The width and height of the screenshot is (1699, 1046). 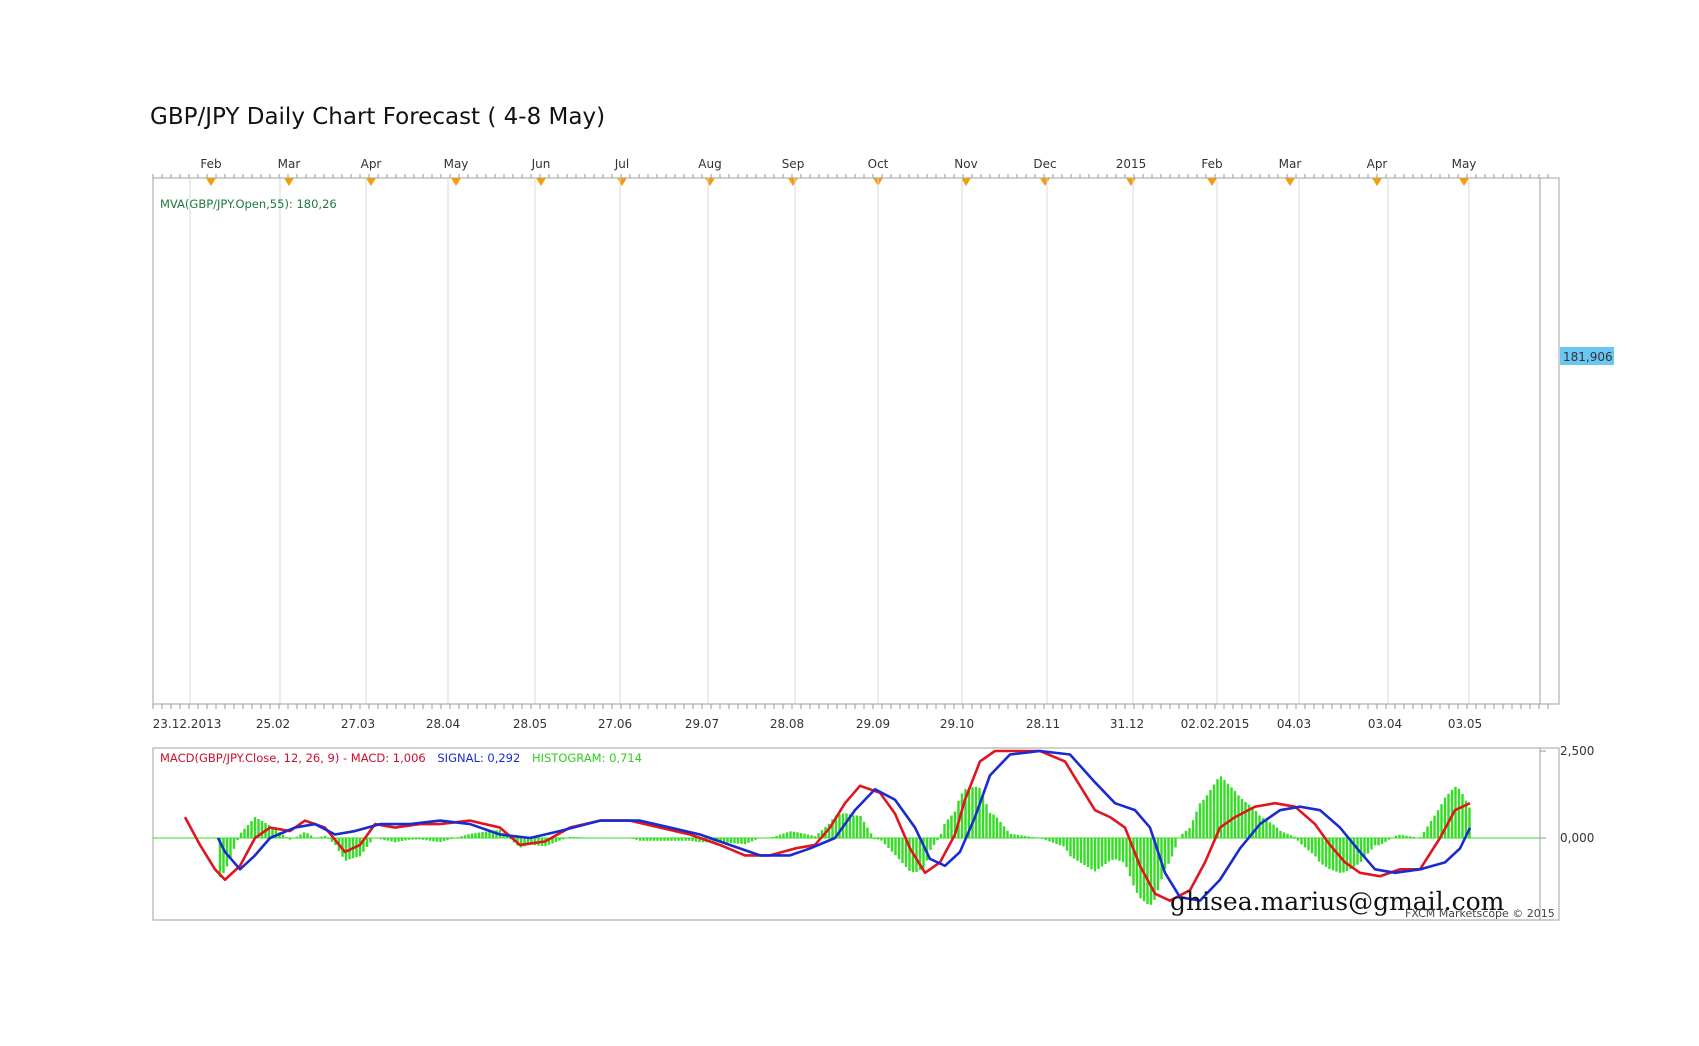 I want to click on top-month-label: 2015, so click(x=1131, y=164).